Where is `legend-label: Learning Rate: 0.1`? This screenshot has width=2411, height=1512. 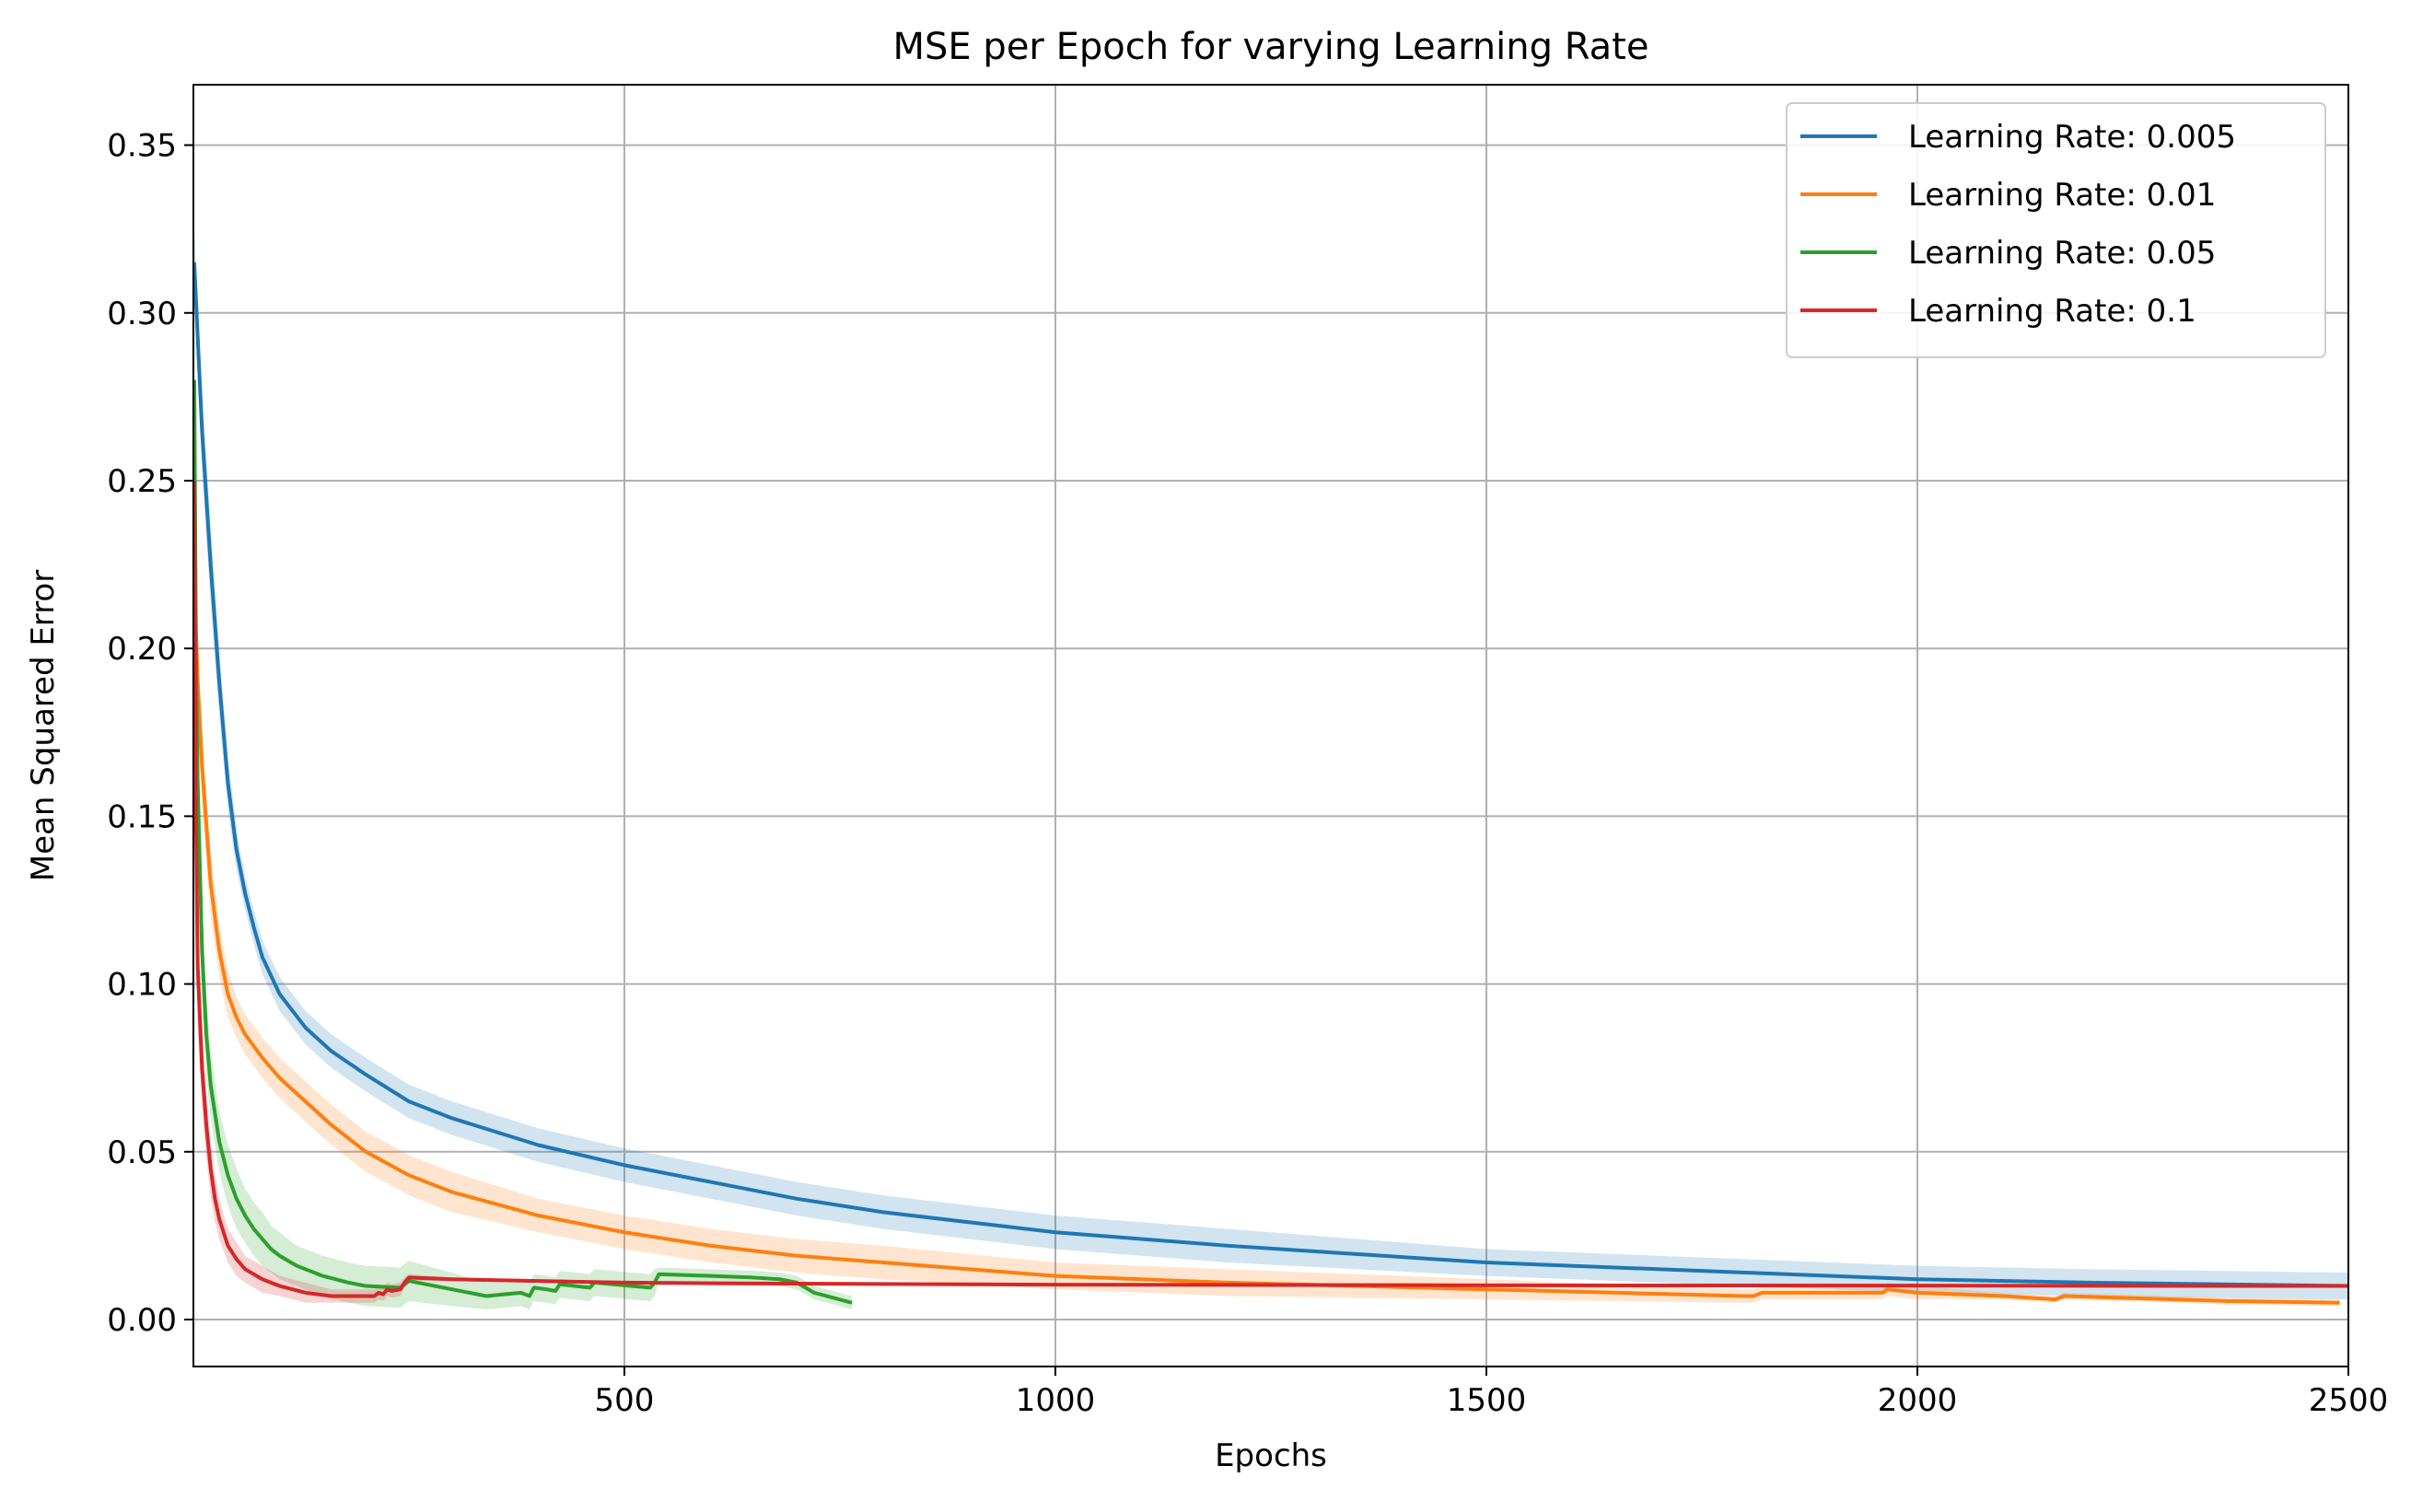
legend-label: Learning Rate: 0.1 is located at coordinates (2052, 312).